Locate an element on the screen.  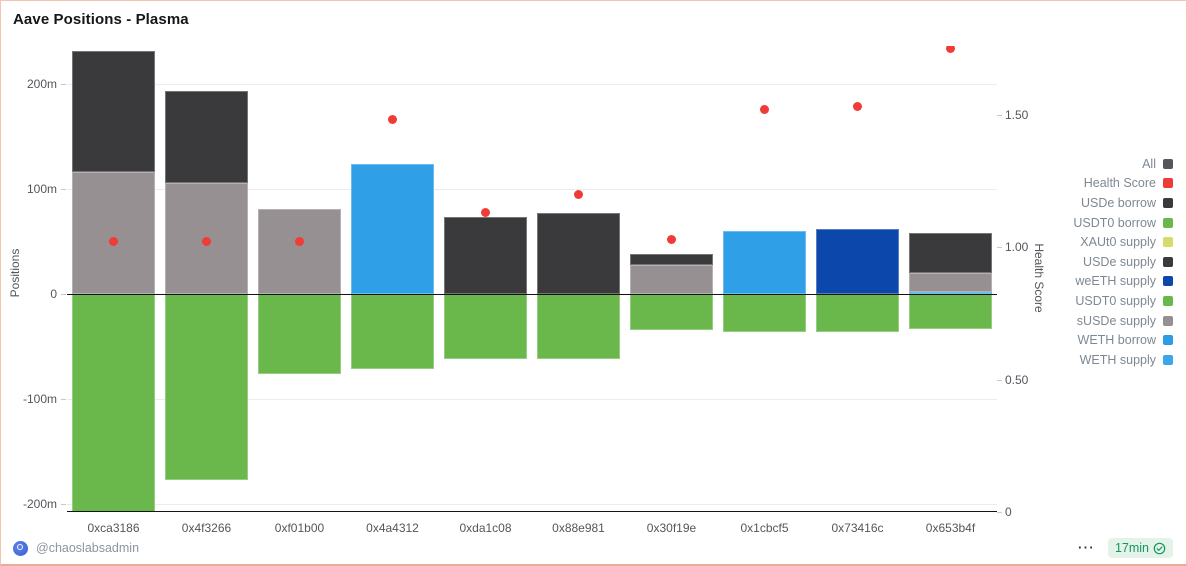
legend-item-all: All is located at coordinates (1123, 164).